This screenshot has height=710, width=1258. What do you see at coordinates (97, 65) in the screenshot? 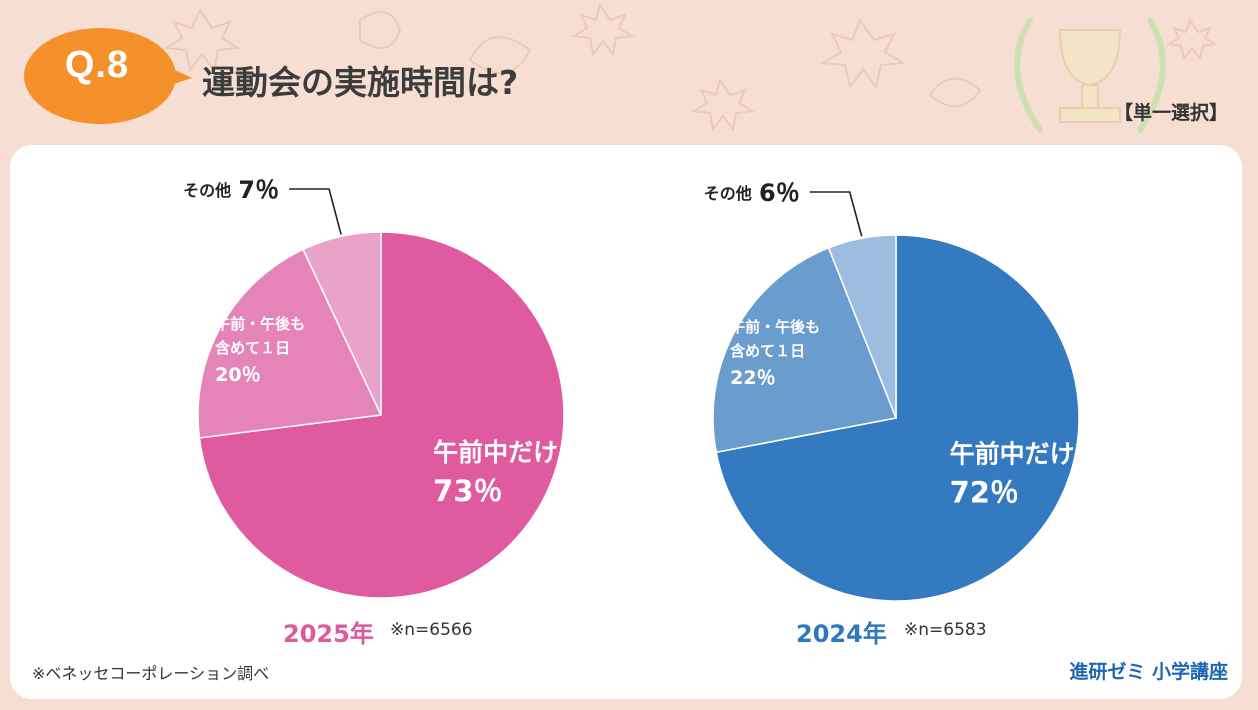
I see `question-number: Q.8` at bounding box center [97, 65].